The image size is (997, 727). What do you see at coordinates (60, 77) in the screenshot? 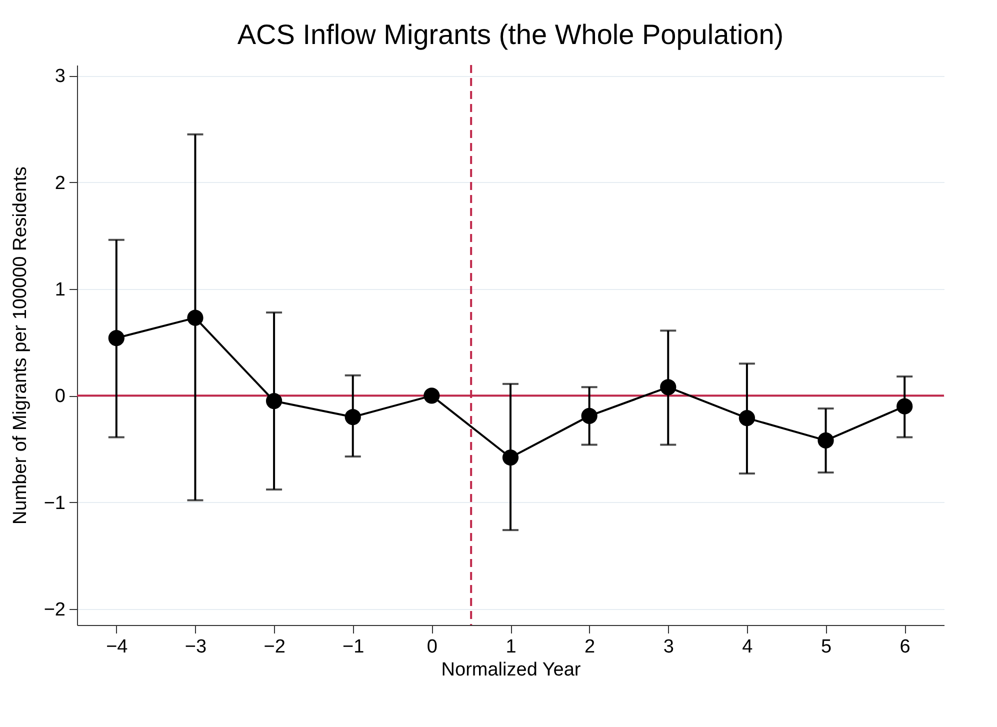
I see `y-tick-label: 3` at bounding box center [60, 77].